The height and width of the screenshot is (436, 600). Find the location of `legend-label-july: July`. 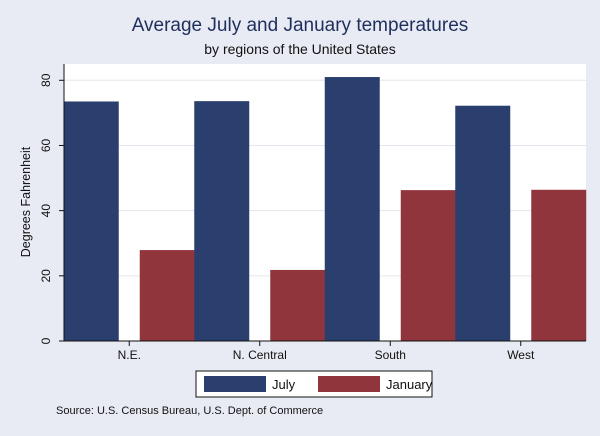

legend-label-july: July is located at coordinates (284, 384).